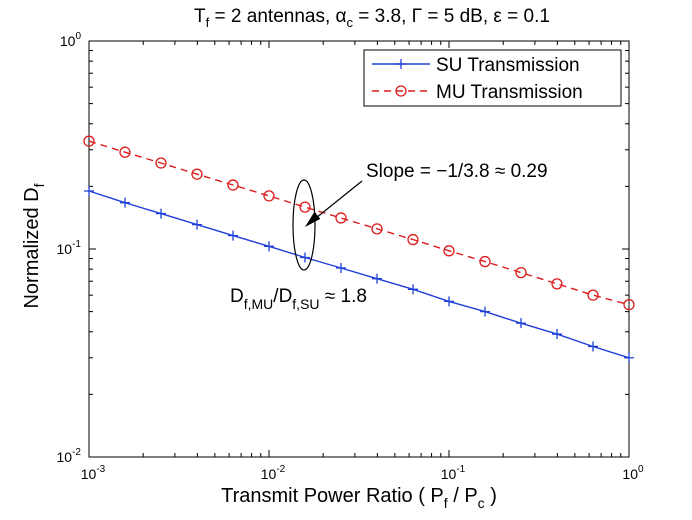 The height and width of the screenshot is (520, 692). Describe the element at coordinates (633, 473) in the screenshot. I see `x-tick-label: 10⁰` at that location.